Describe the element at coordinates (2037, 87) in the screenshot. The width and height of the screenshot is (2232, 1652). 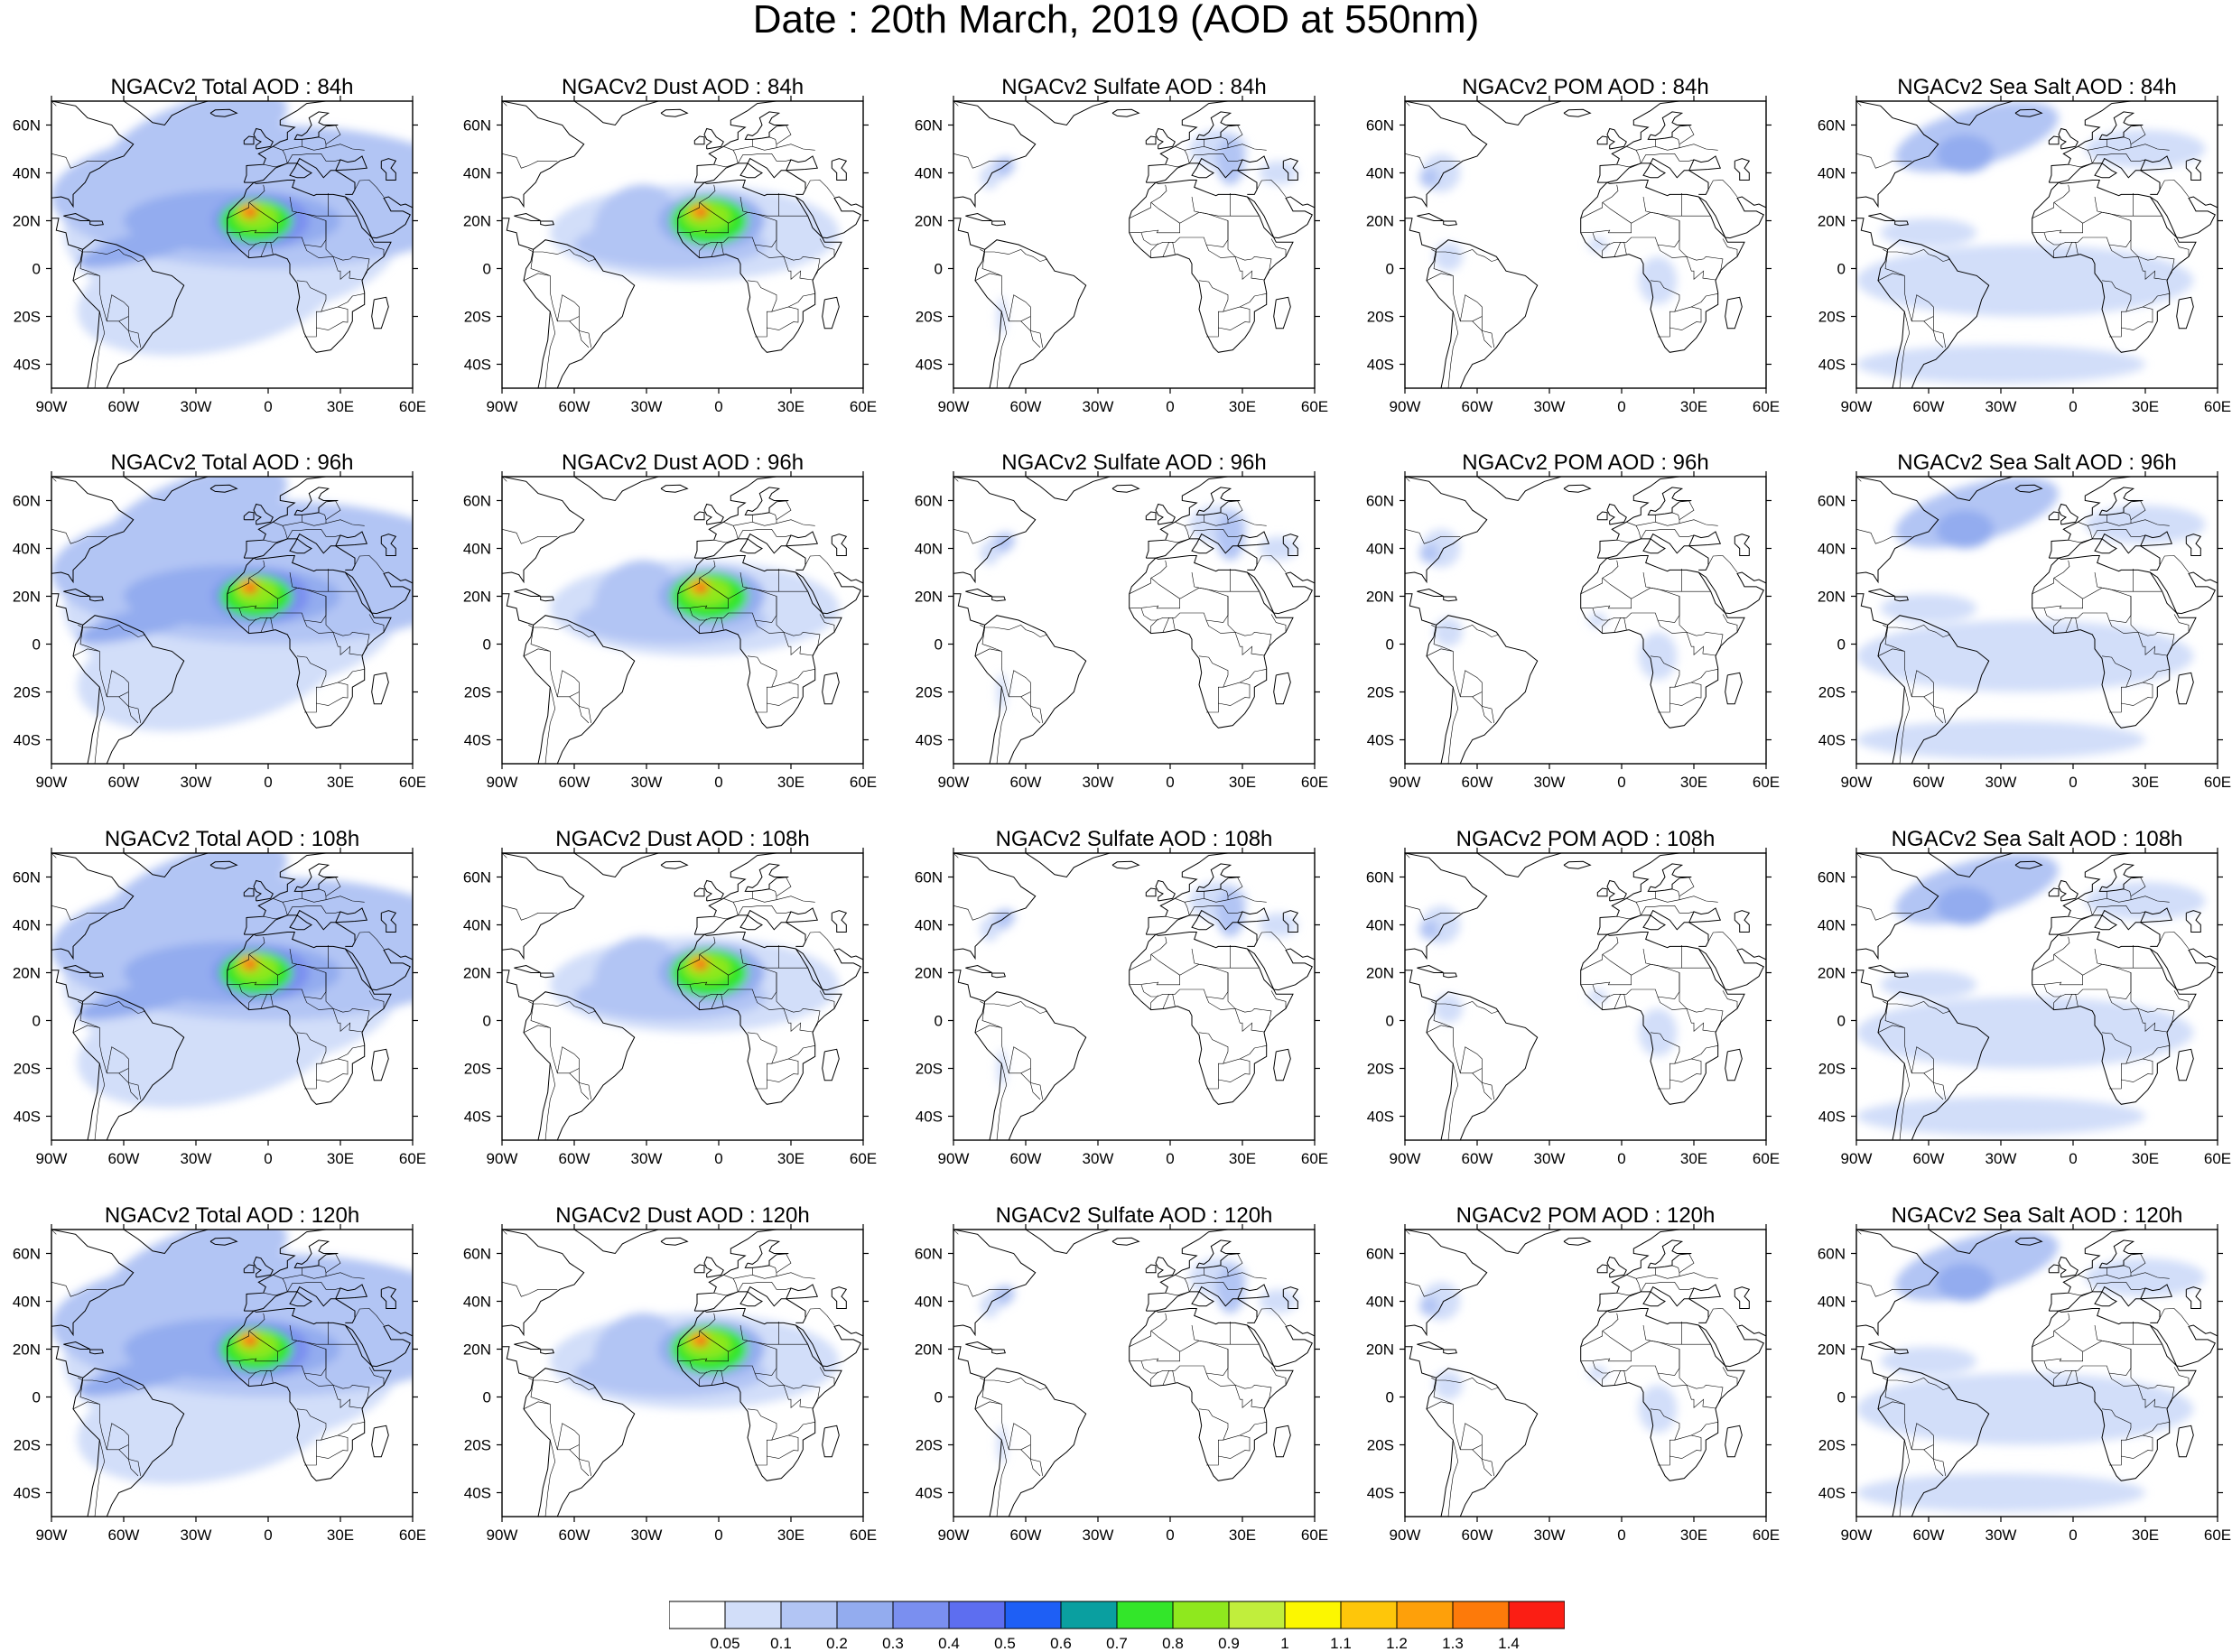
I see `panel-title: NGACv2 Sea Salt AOD : 84h` at that location.